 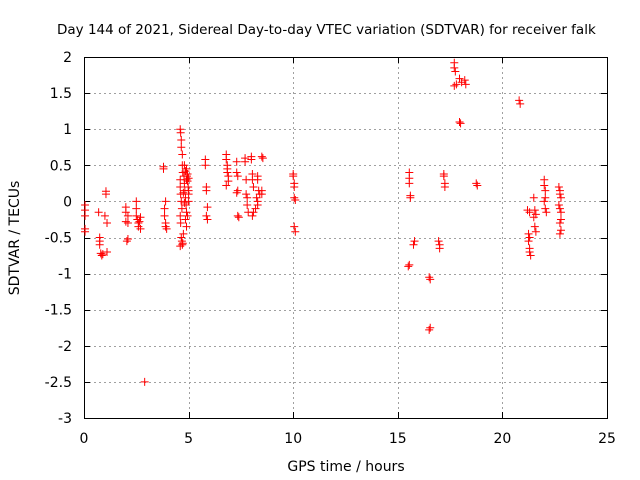 What do you see at coordinates (502, 439) in the screenshot?
I see `x-tick-label: 20` at bounding box center [502, 439].